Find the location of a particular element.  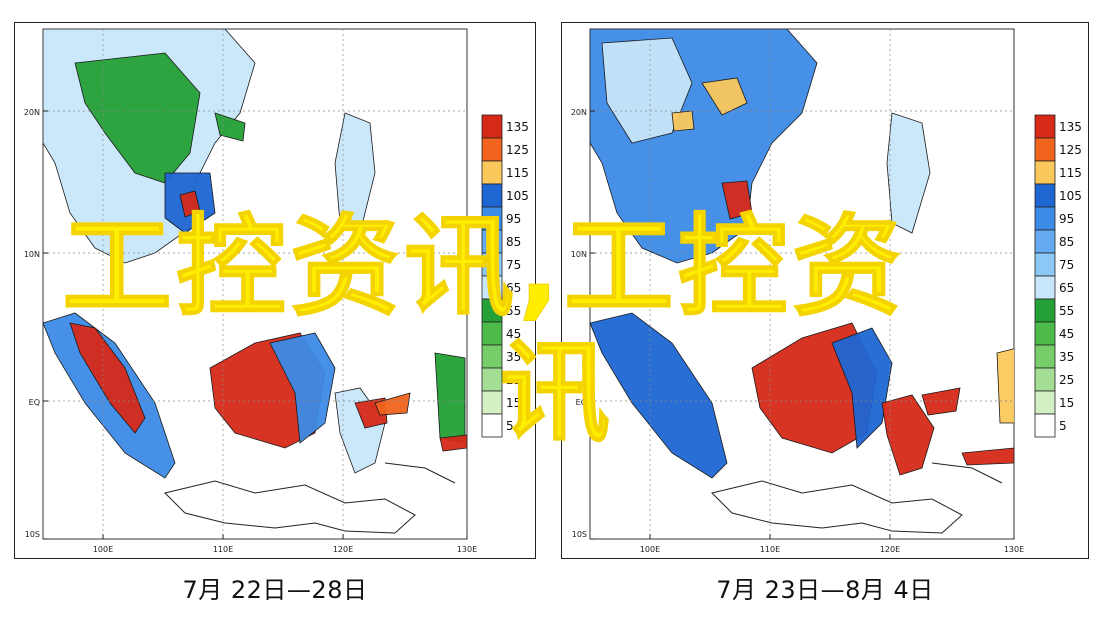

legend-label: 95 is located at coordinates (513, 219).